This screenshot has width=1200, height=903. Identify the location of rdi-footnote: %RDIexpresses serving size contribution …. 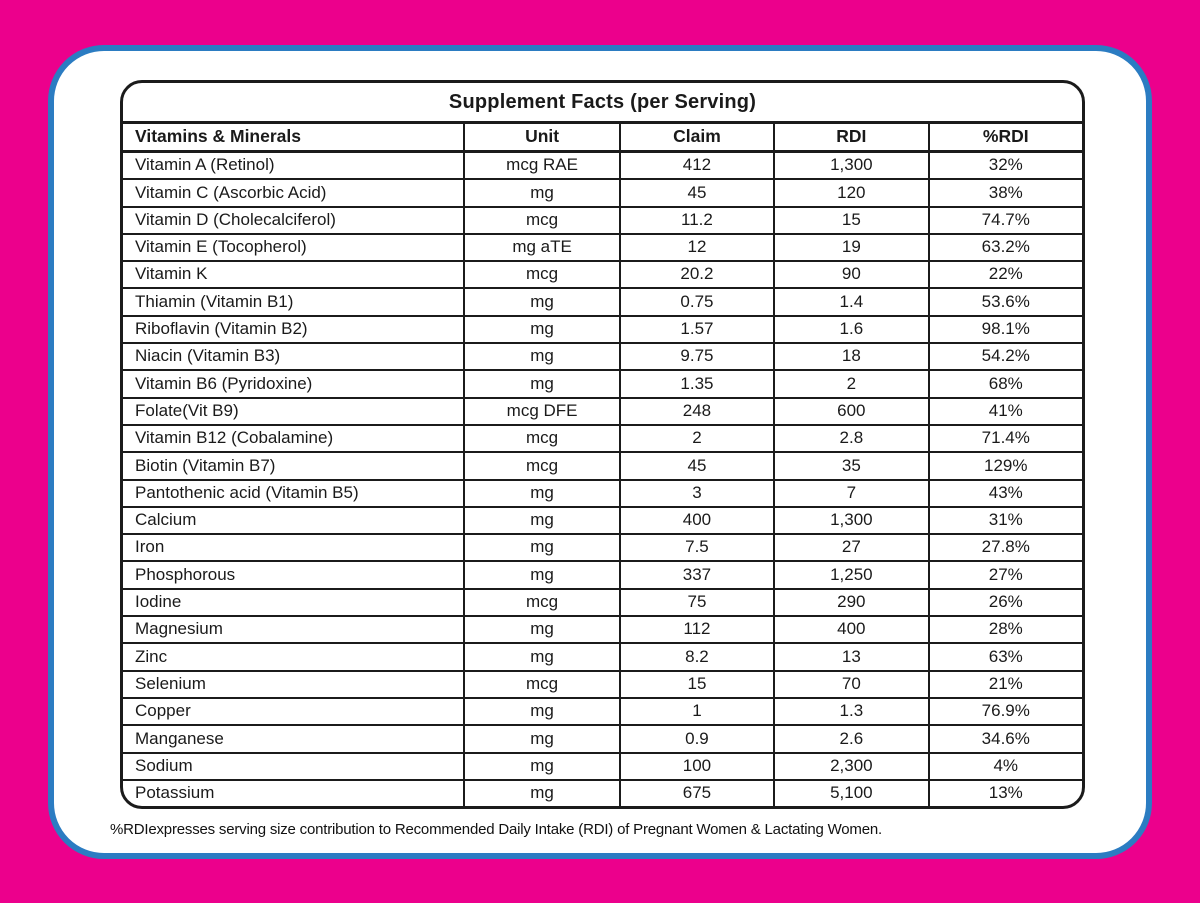
(496, 829).